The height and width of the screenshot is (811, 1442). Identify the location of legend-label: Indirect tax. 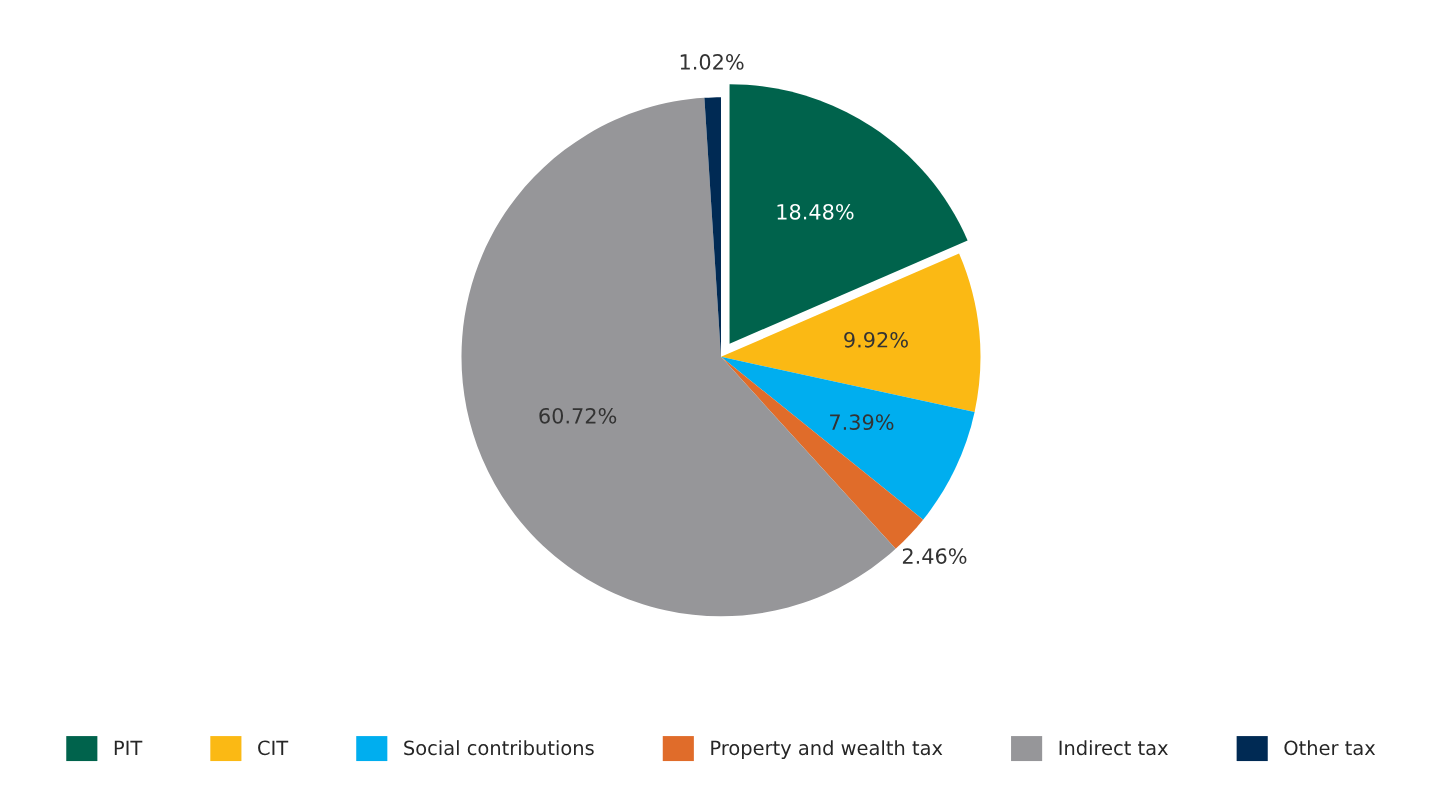
(1113, 748).